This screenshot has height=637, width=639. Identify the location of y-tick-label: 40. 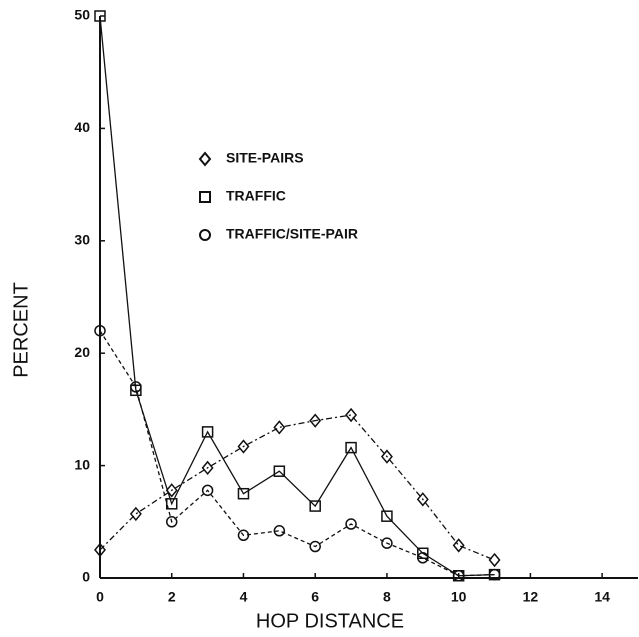
(82, 127).